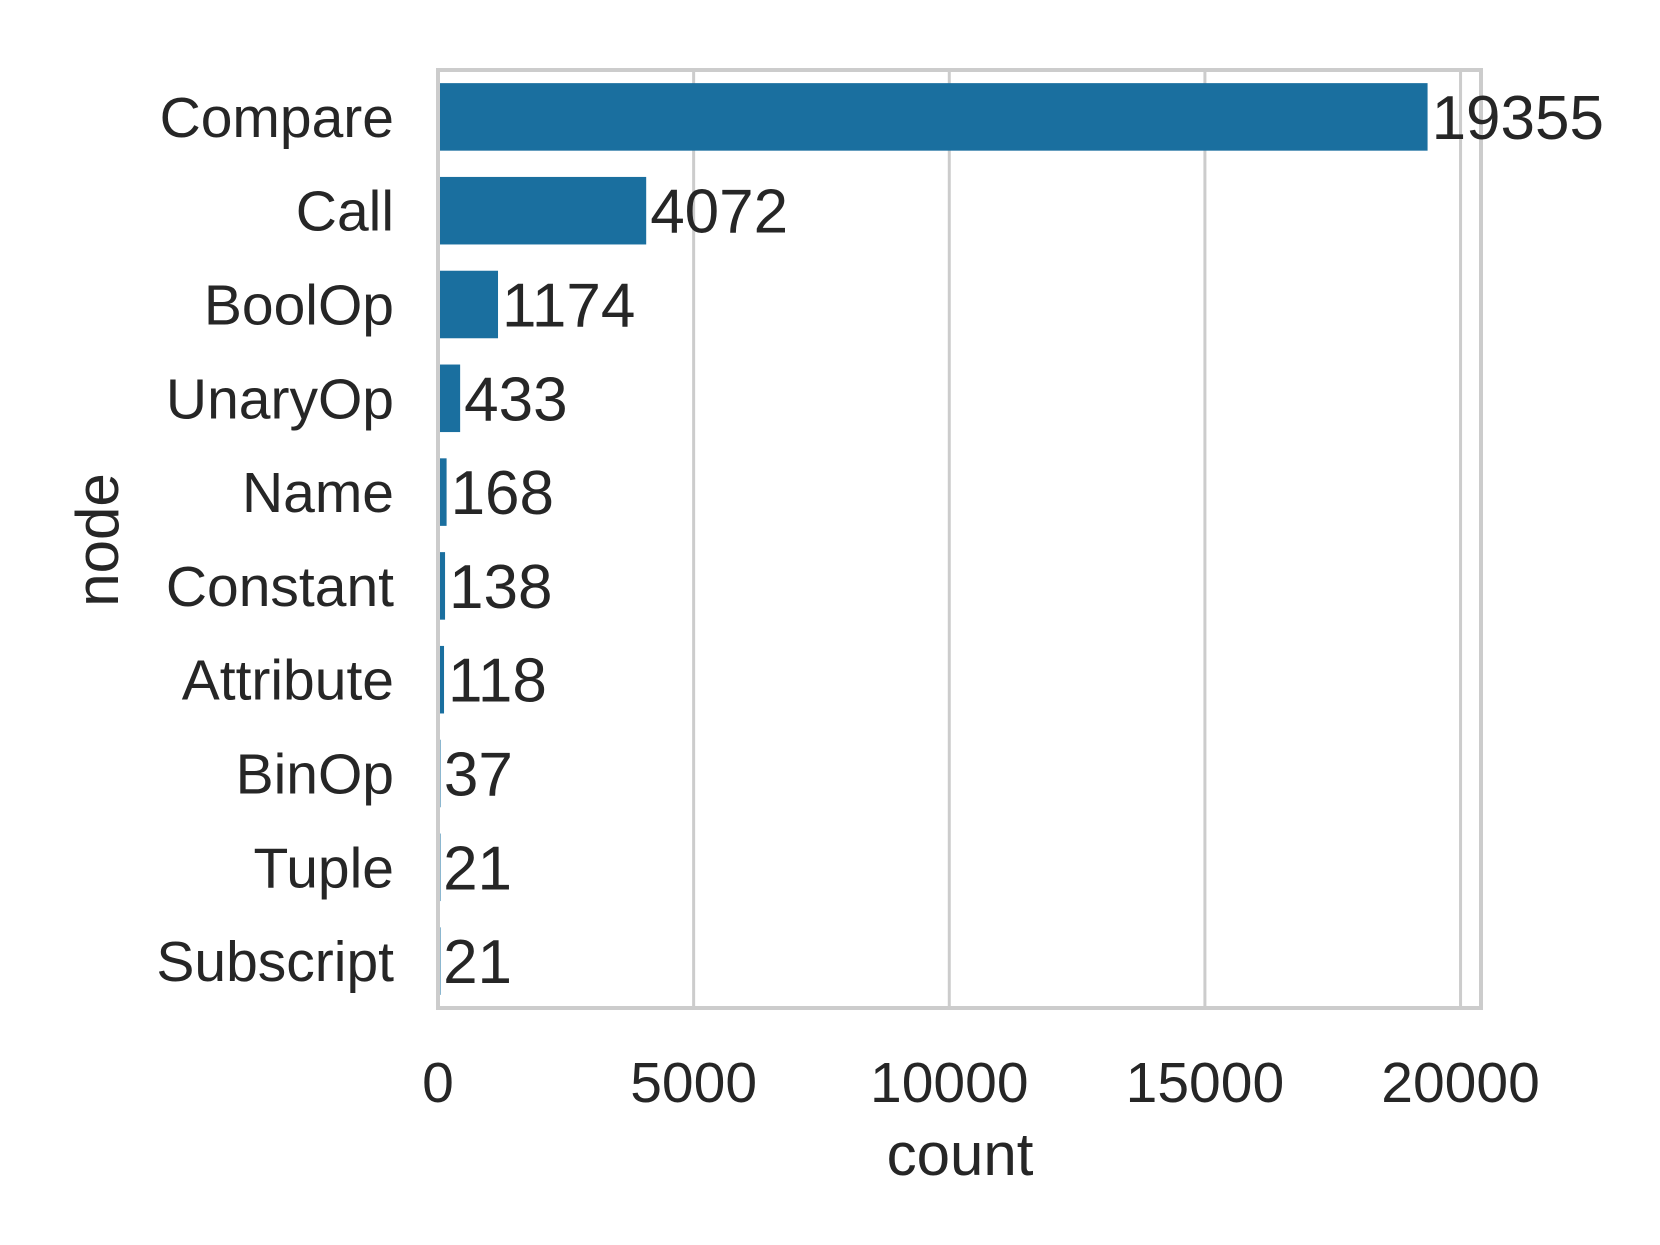 This screenshot has height=1245, width=1660. What do you see at coordinates (440, 867) in the screenshot?
I see `bar-tuple` at bounding box center [440, 867].